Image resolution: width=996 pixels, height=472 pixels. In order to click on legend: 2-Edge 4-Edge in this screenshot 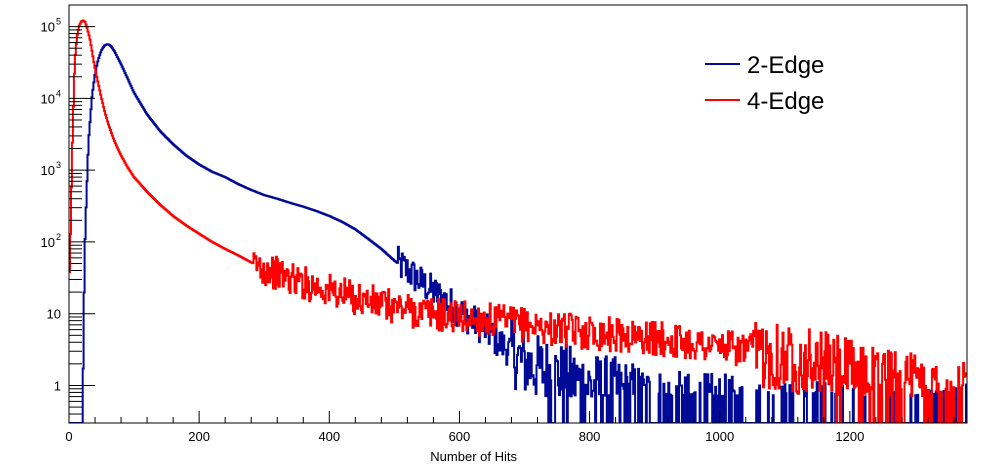, I will do `click(764, 83)`.